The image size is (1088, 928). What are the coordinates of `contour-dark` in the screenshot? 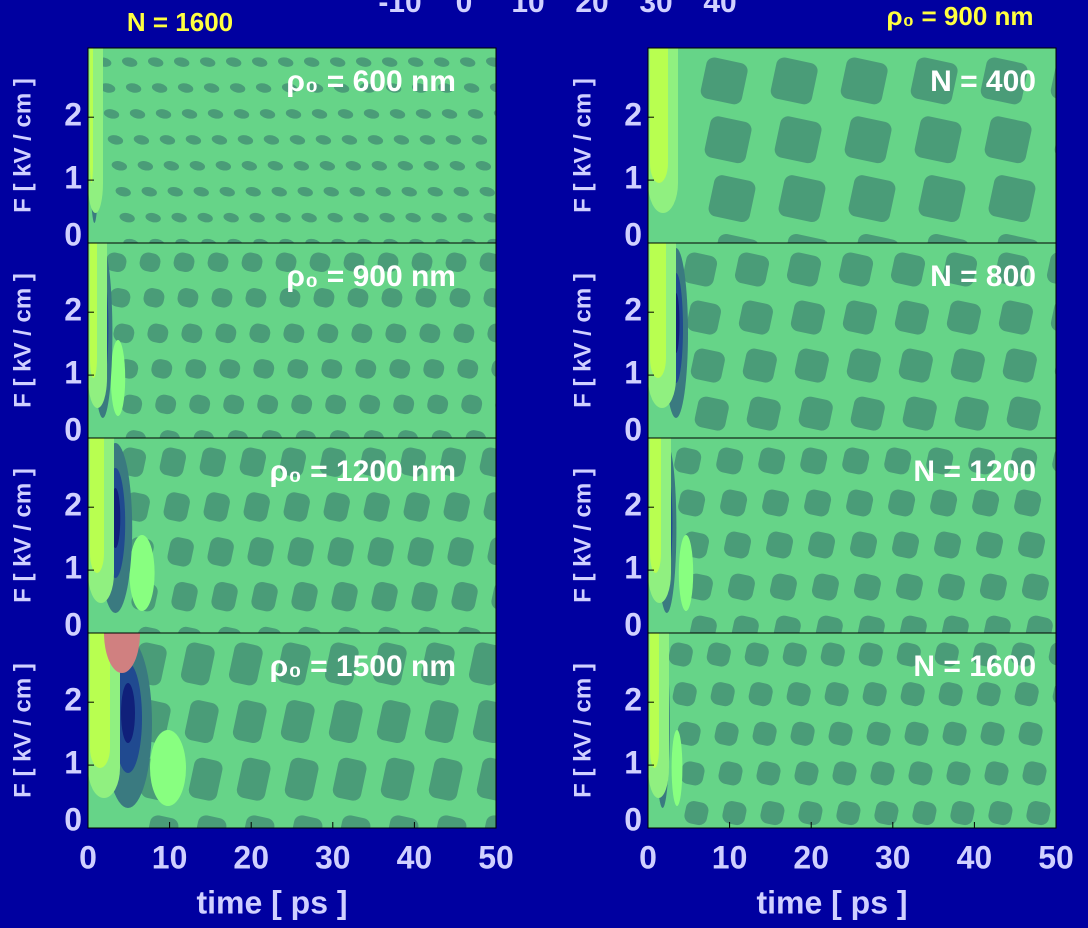 It's located at (128, 713).